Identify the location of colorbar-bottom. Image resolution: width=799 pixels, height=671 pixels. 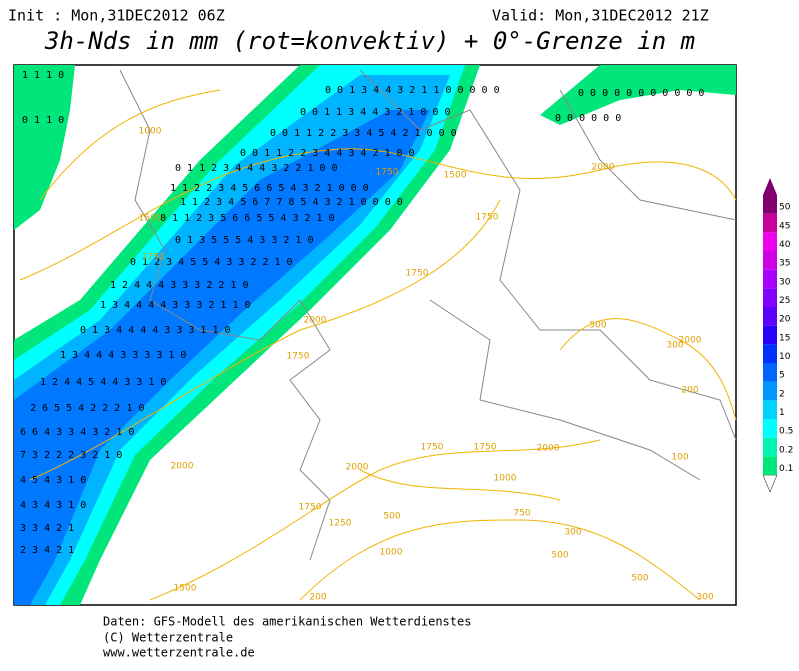
(770, 483).